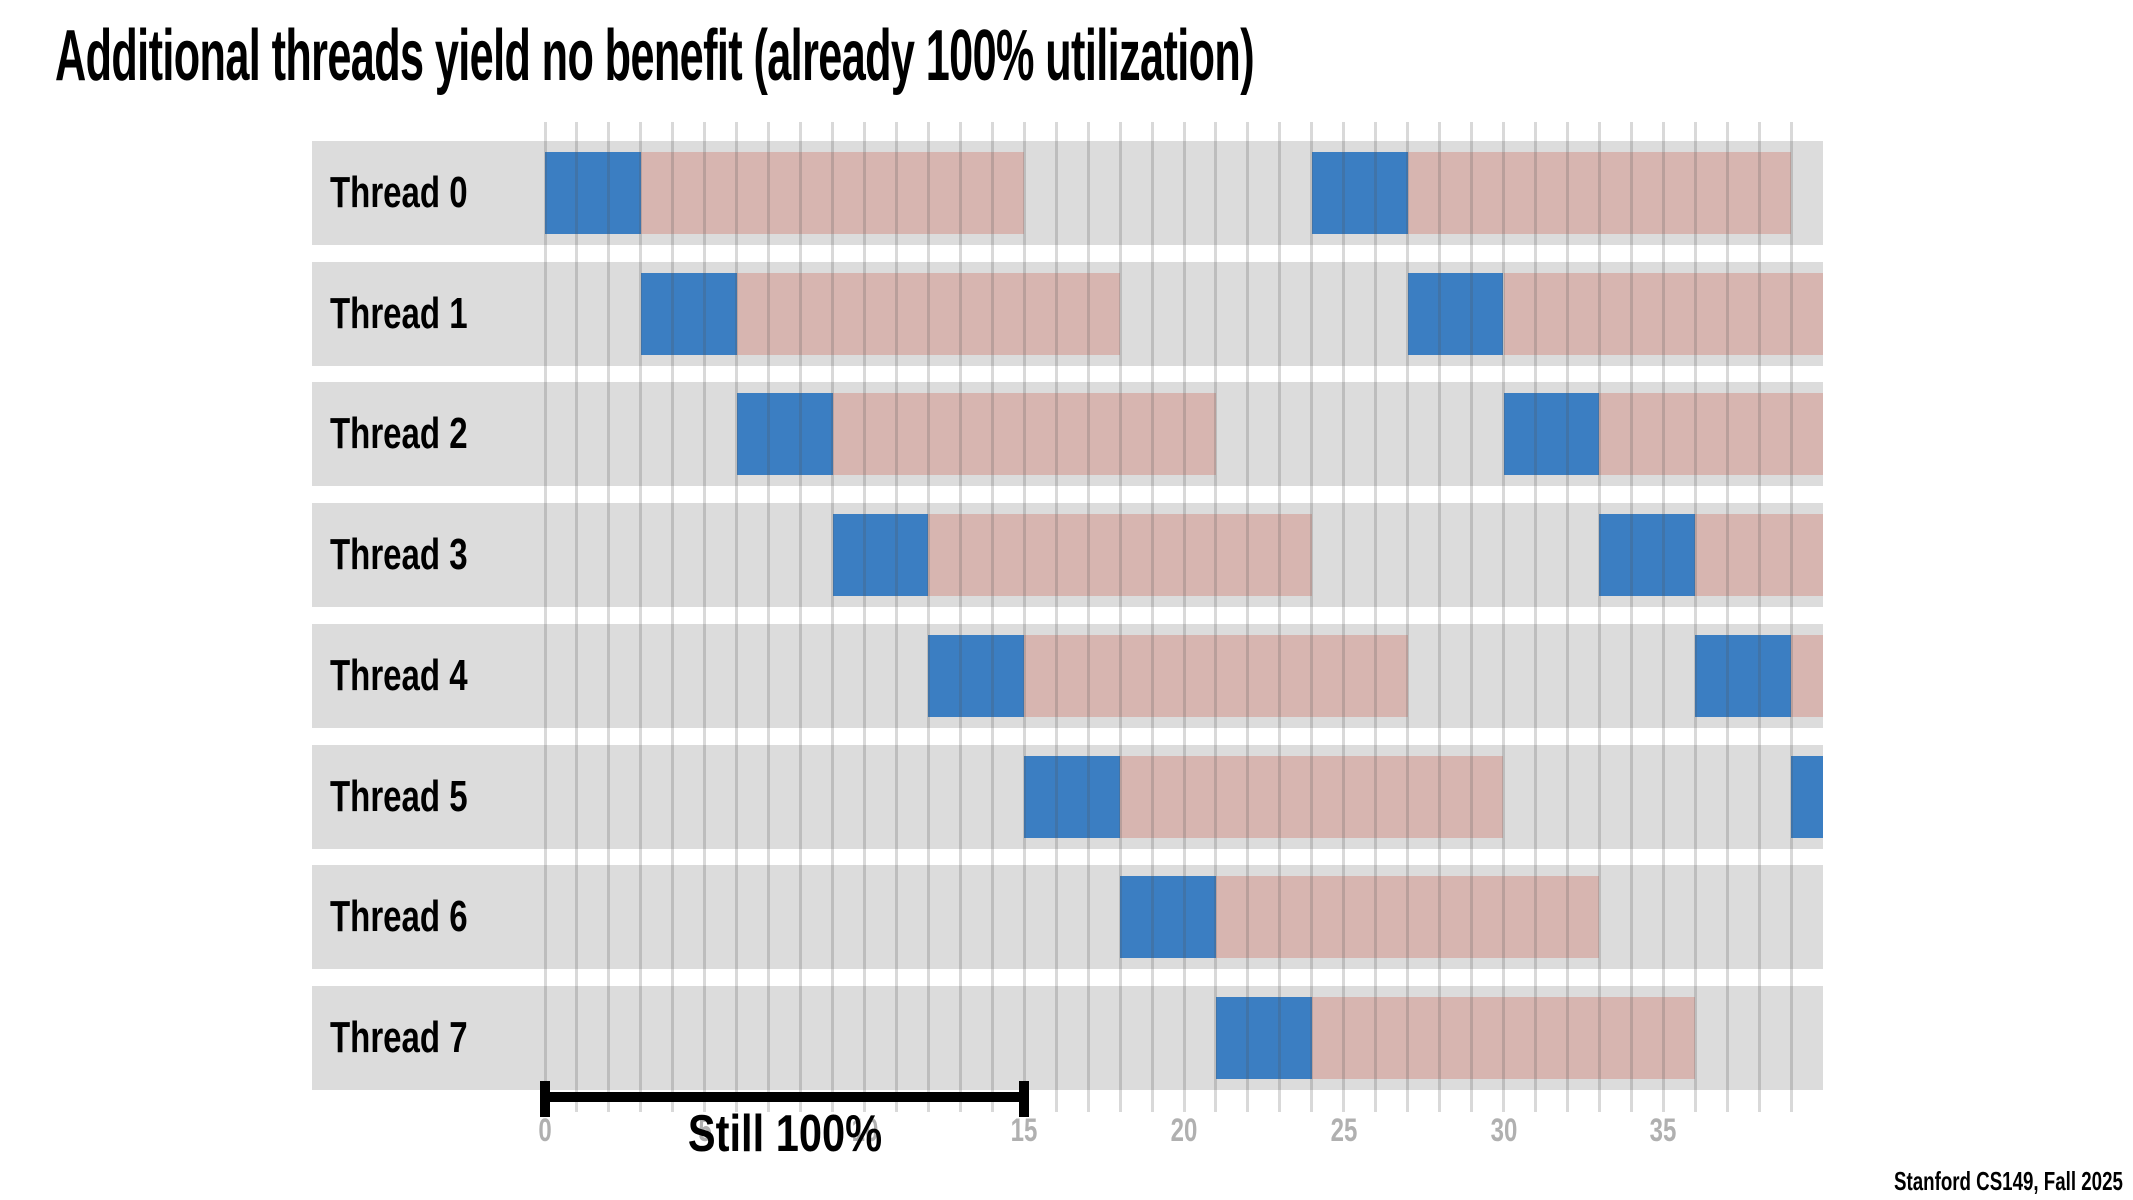  What do you see at coordinates (399, 434) in the screenshot?
I see `thread-row-label: Thread 2` at bounding box center [399, 434].